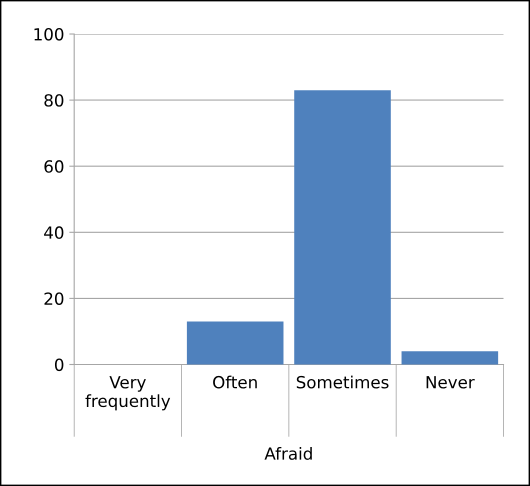  What do you see at coordinates (342, 382) in the screenshot?
I see `x-tick-label: Sometimes` at bounding box center [342, 382].